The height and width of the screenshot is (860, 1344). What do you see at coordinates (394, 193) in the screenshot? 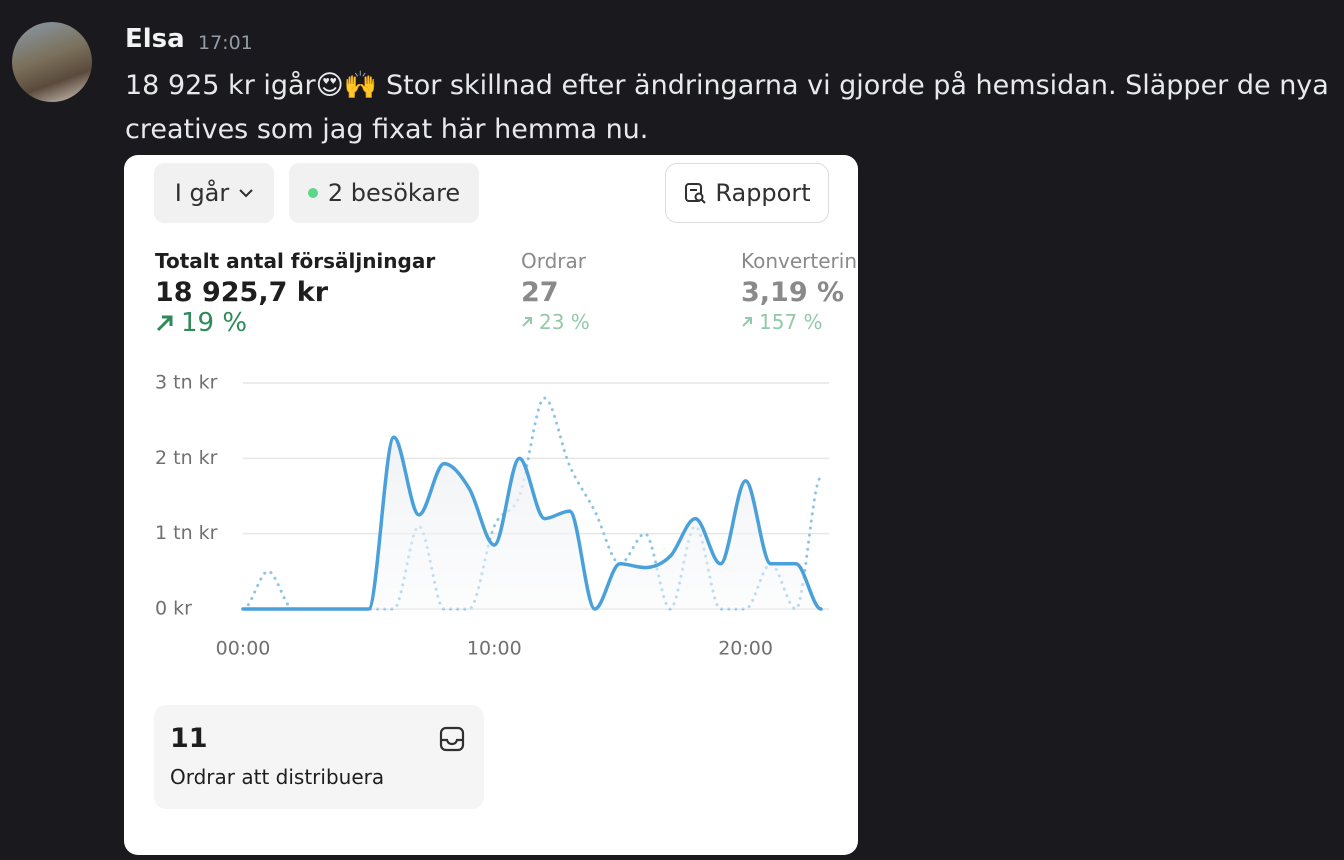
I see `visitors-label: 2 besökare` at bounding box center [394, 193].